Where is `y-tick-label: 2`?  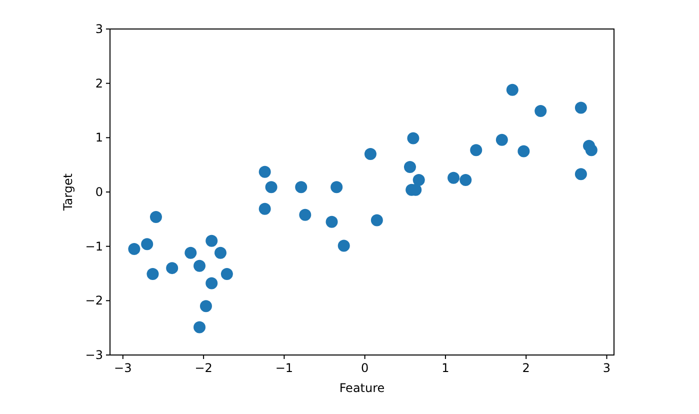 y-tick-label: 2 is located at coordinates (99, 83).